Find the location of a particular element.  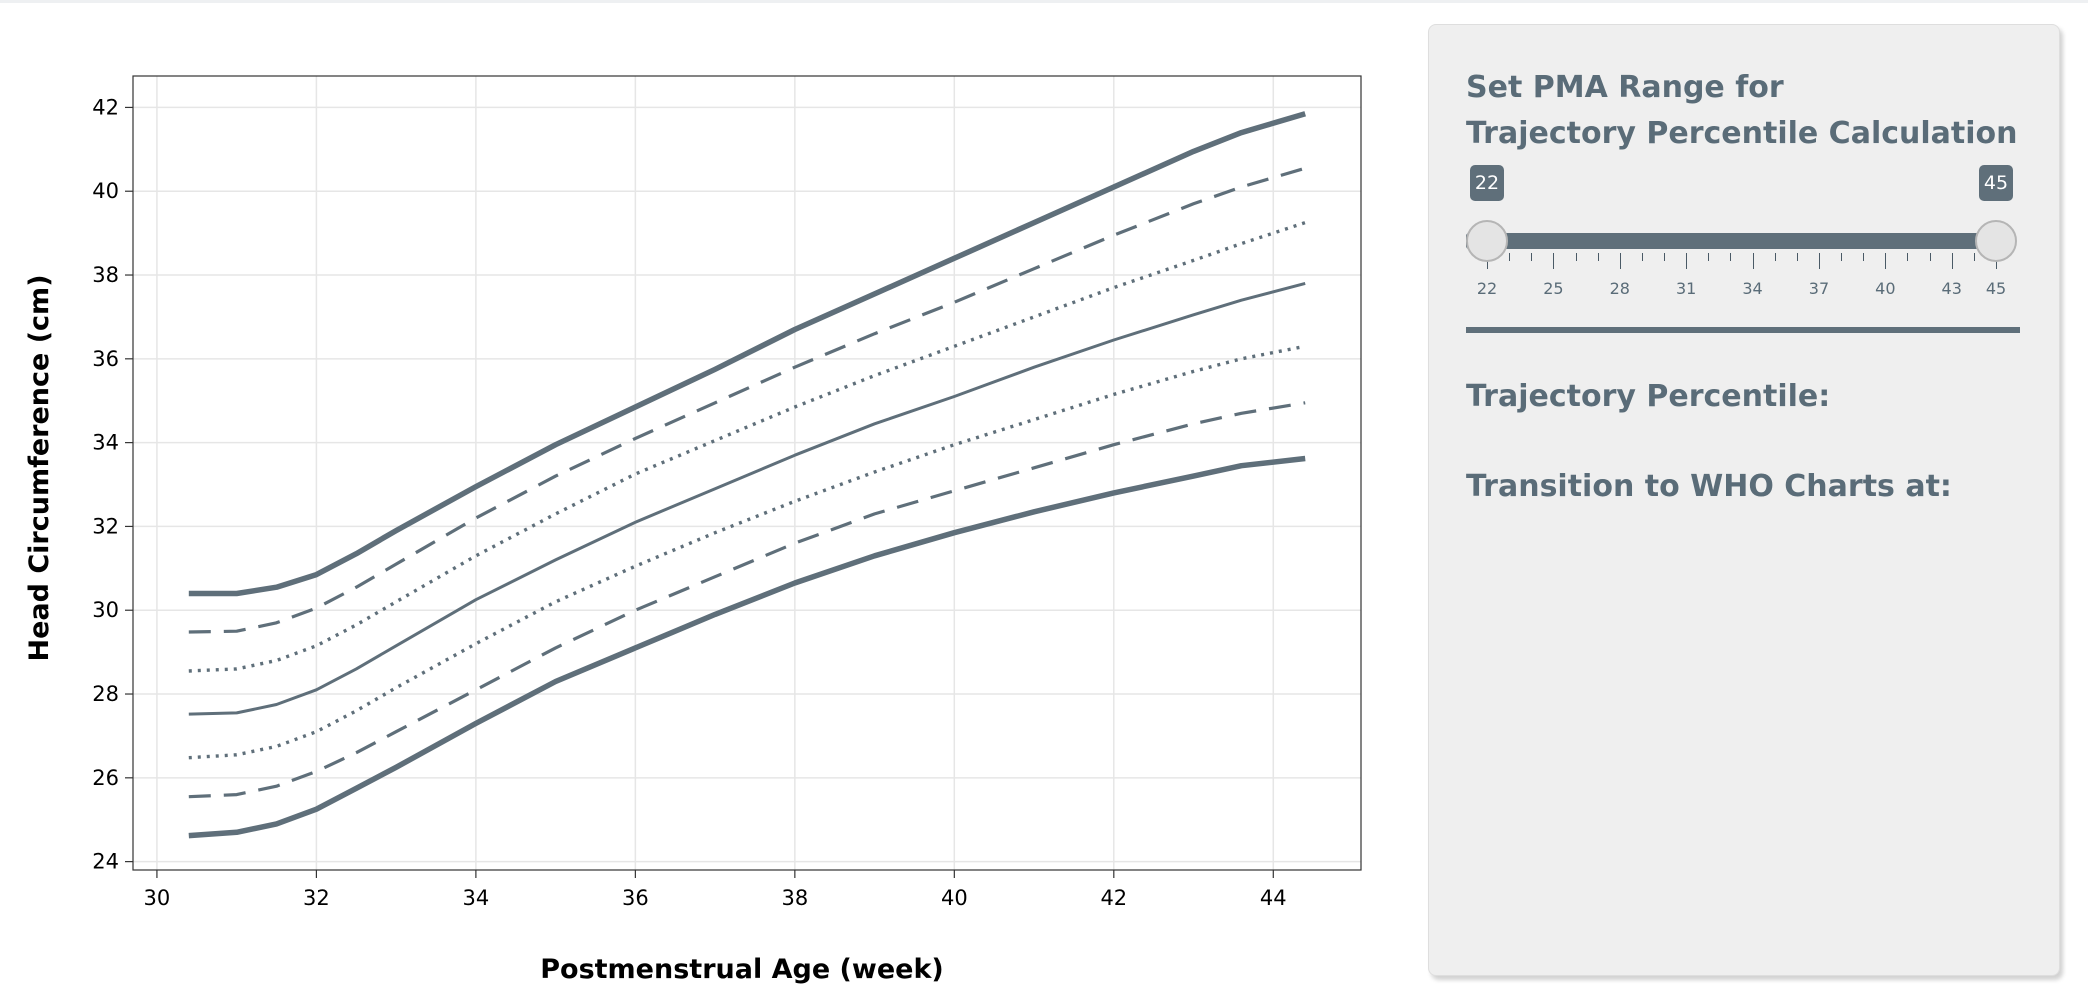

y-axis-ticks: 24 26 28 30 32 34 36 38 40 42 is located at coordinates (112, 484).